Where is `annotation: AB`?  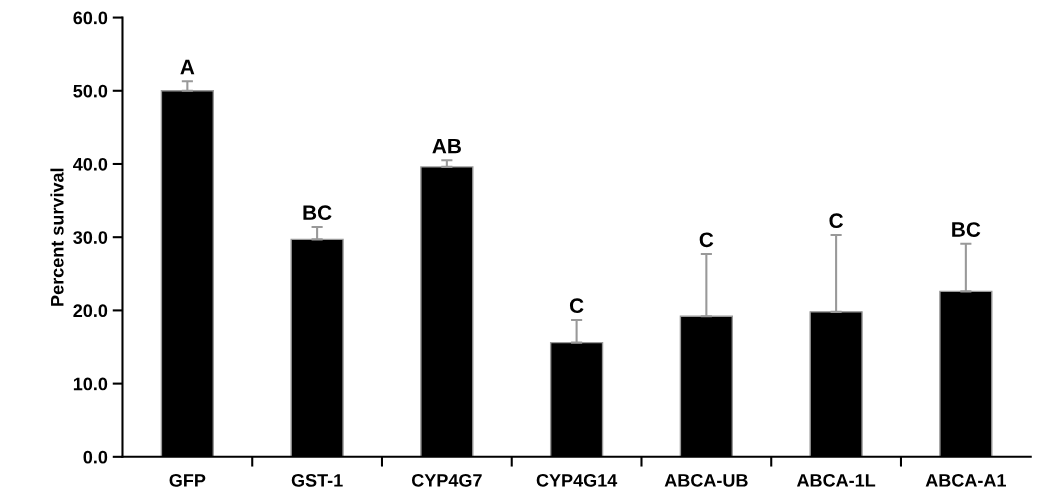 annotation: AB is located at coordinates (446, 146).